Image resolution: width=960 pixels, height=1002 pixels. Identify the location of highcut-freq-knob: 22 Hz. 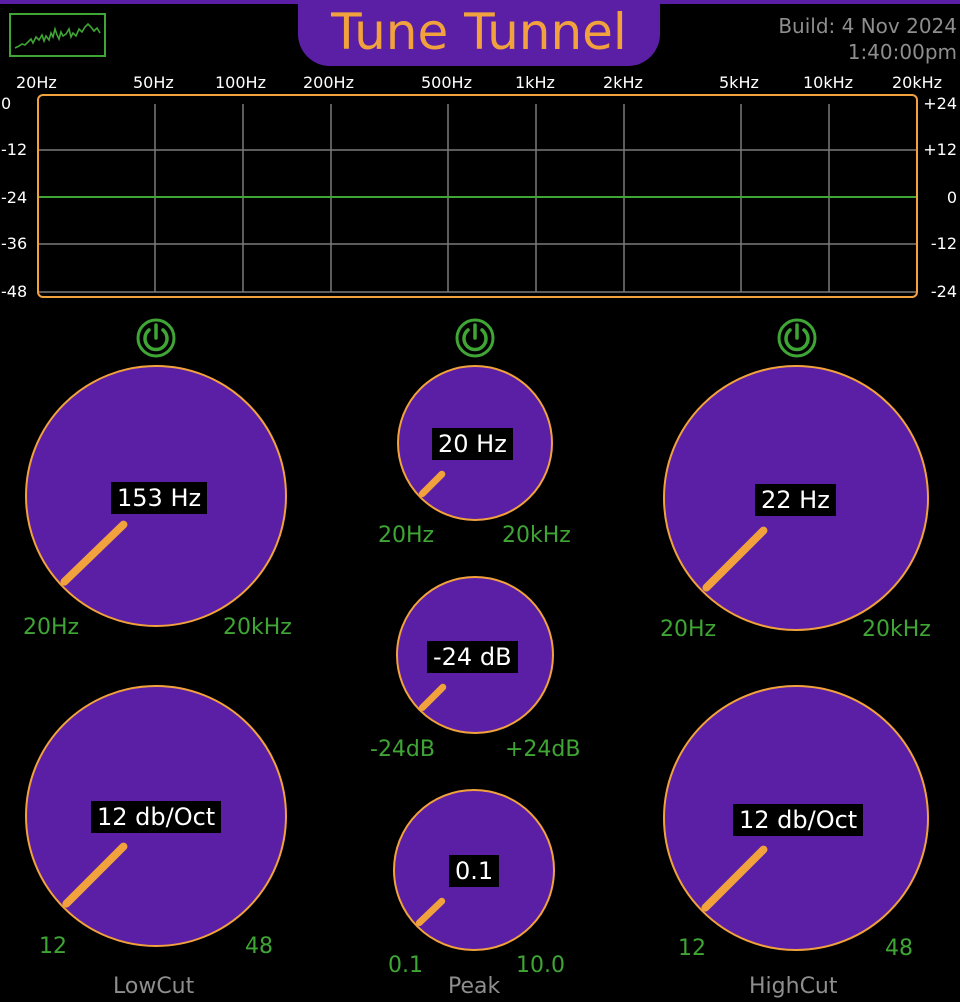
(796, 498).